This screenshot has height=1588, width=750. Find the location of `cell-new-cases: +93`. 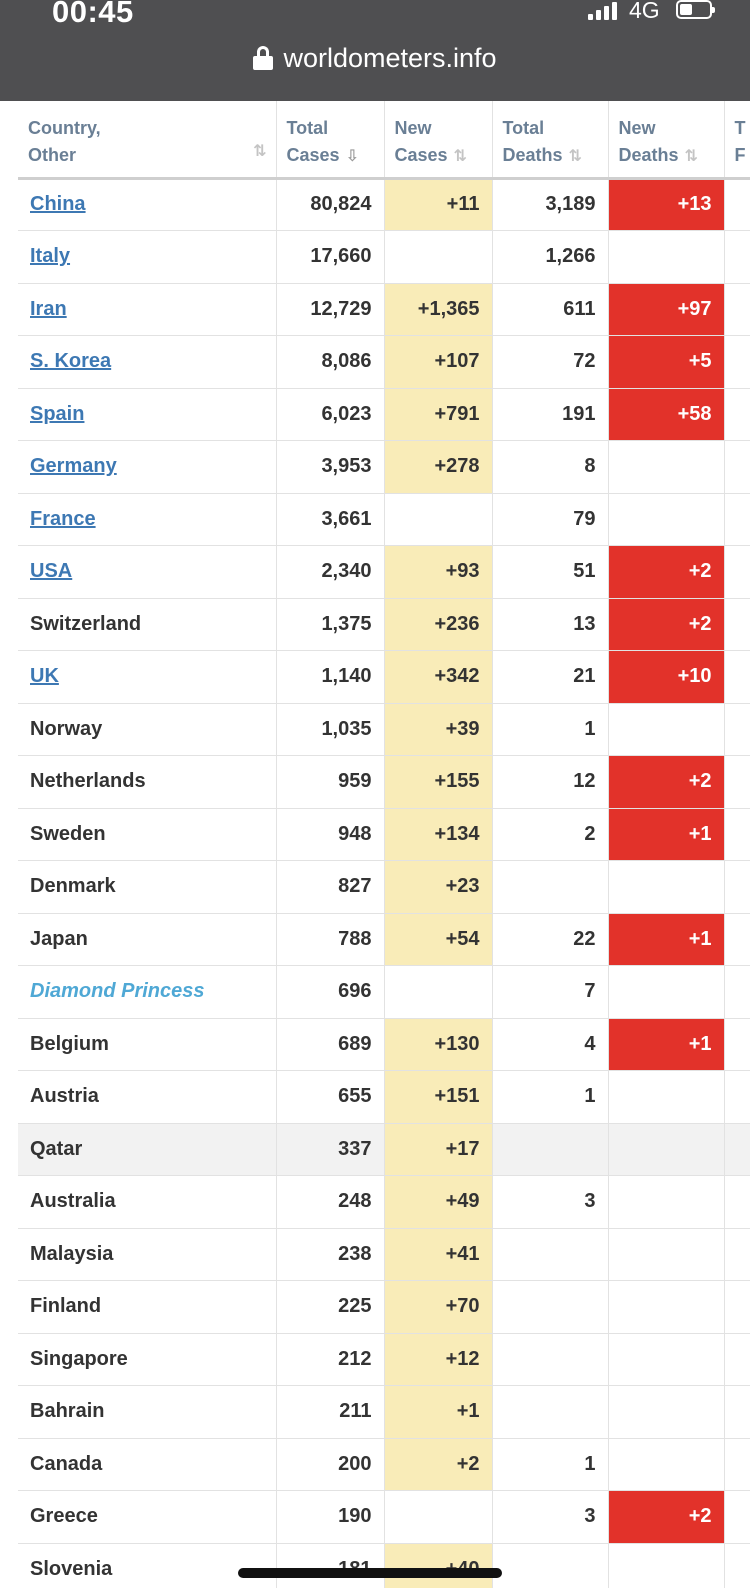

cell-new-cases: +93 is located at coordinates (438, 572).